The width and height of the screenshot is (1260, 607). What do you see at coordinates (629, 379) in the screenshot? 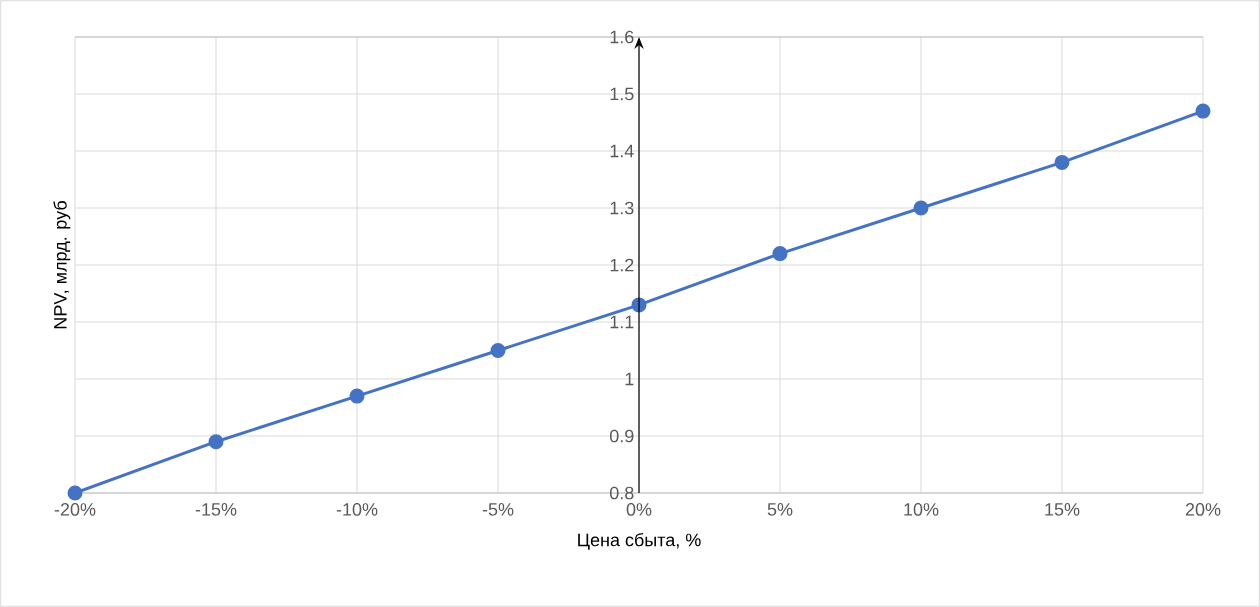
I see `y-tick-label: 1` at bounding box center [629, 379].